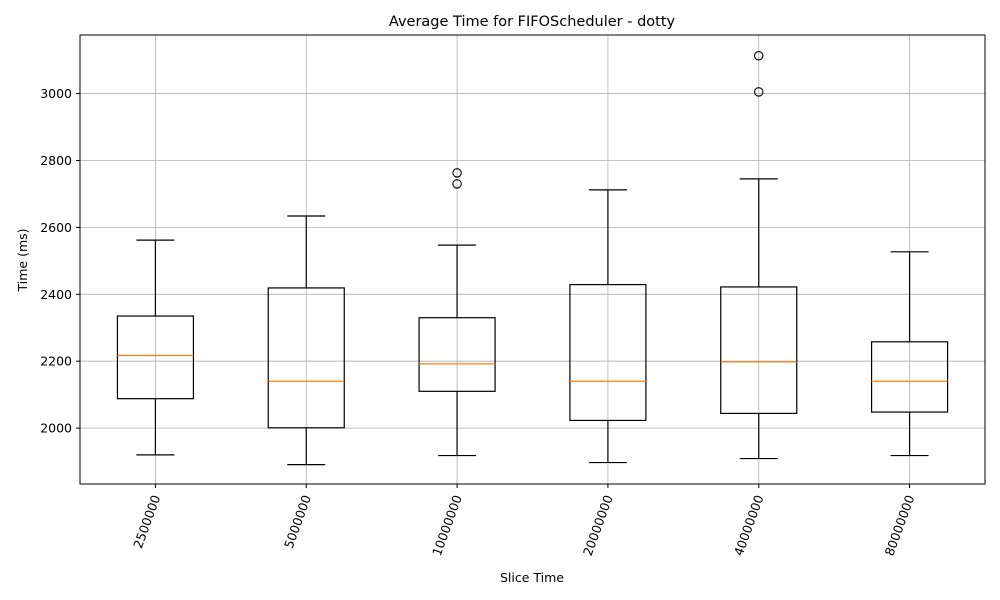 Image resolution: width=1000 pixels, height=600 pixels. What do you see at coordinates (532, 577) in the screenshot?
I see `x-axis-label: Slice Time` at bounding box center [532, 577].